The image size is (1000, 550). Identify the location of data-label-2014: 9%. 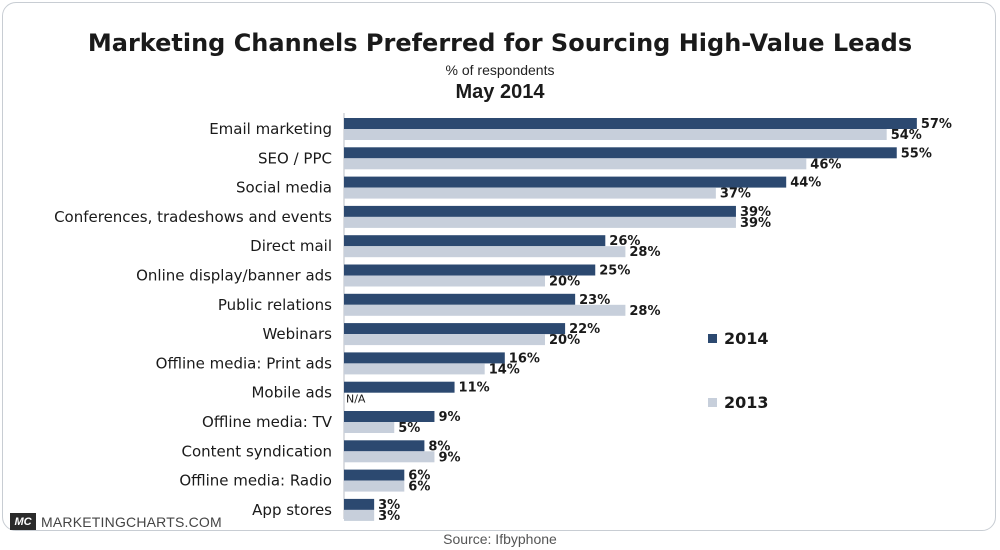
(449, 417).